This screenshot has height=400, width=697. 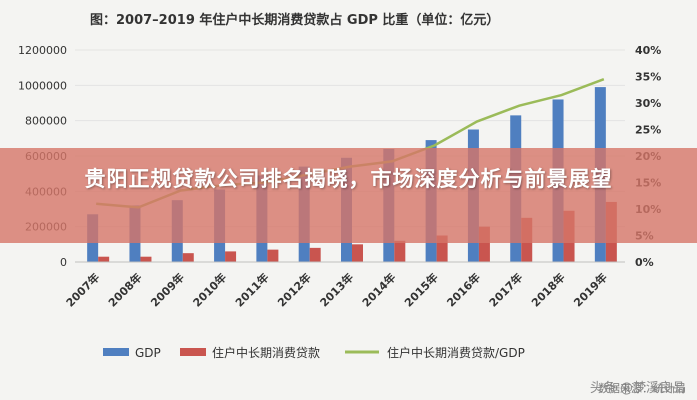 I want to click on x-tick-label: 2012年, so click(x=293, y=289).